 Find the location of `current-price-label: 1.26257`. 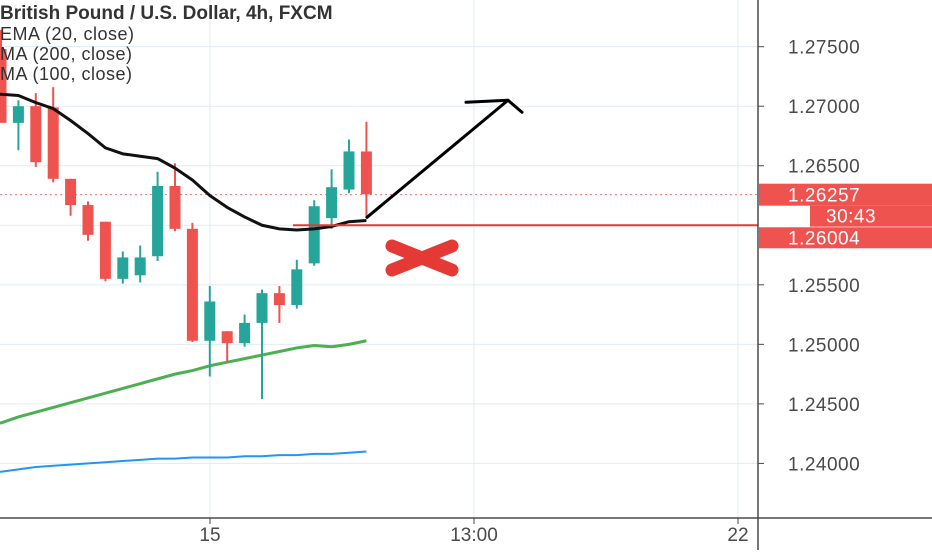

current-price-label: 1.26257 is located at coordinates (824, 196).